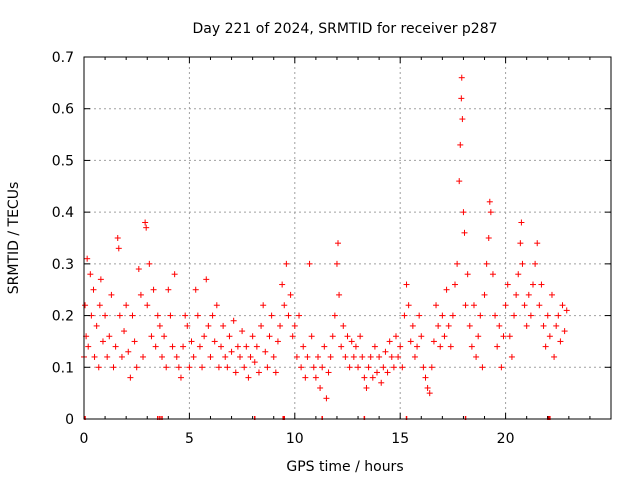  I want to click on x-tick-label: 20, so click(506, 439).